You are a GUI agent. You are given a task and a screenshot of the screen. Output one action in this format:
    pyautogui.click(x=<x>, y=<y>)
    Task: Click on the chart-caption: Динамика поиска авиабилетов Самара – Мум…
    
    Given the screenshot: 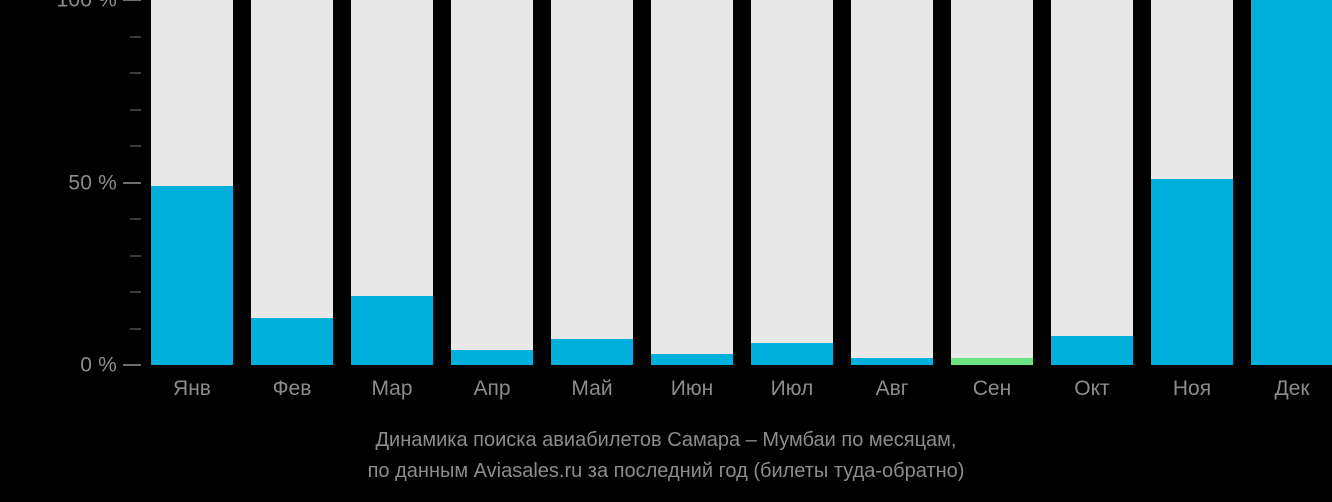 What is the action you would take?
    pyautogui.click(x=666, y=456)
    